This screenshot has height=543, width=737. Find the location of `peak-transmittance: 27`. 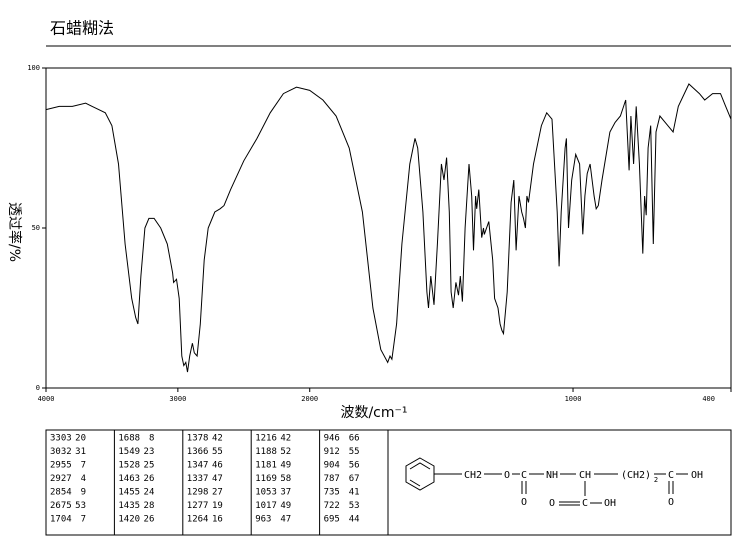

peak-transmittance: 27 is located at coordinates (217, 493).